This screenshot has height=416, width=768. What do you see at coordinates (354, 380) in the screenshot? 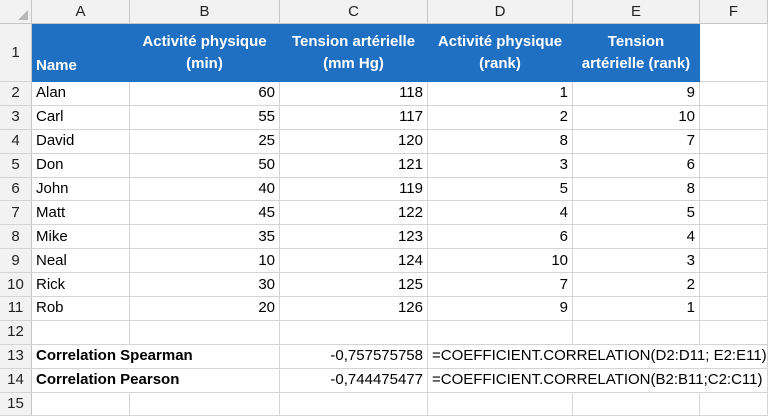
I see `pearson-value-cell: -0,744475477` at bounding box center [354, 380].